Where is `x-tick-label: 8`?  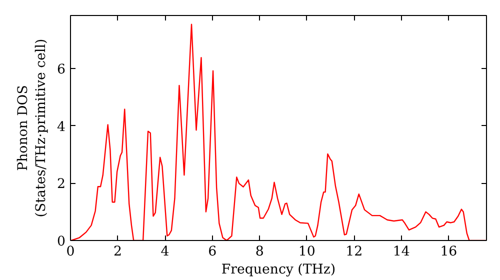 x-tick-label: 8 is located at coordinates (259, 252).